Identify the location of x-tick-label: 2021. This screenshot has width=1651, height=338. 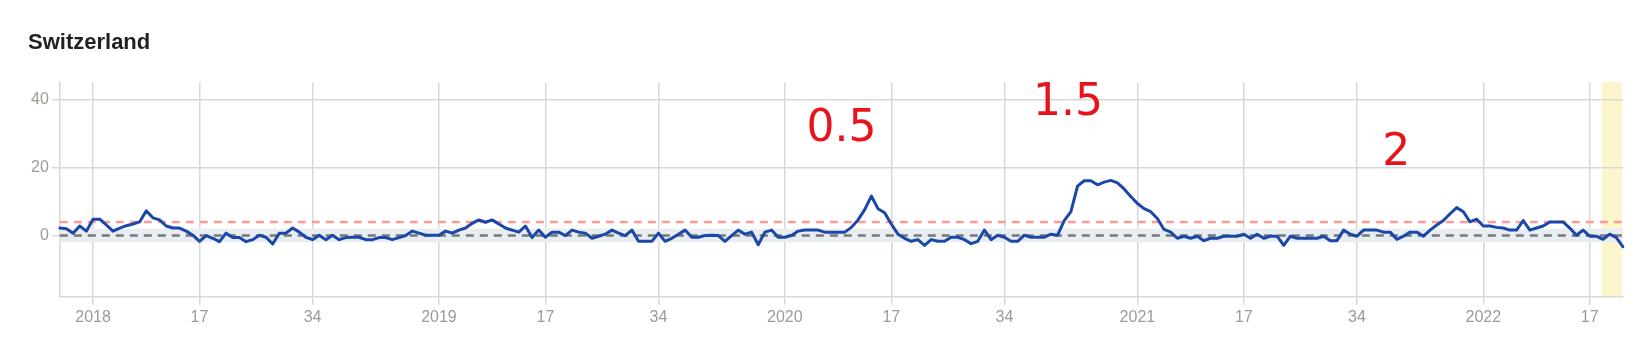
(1137, 316).